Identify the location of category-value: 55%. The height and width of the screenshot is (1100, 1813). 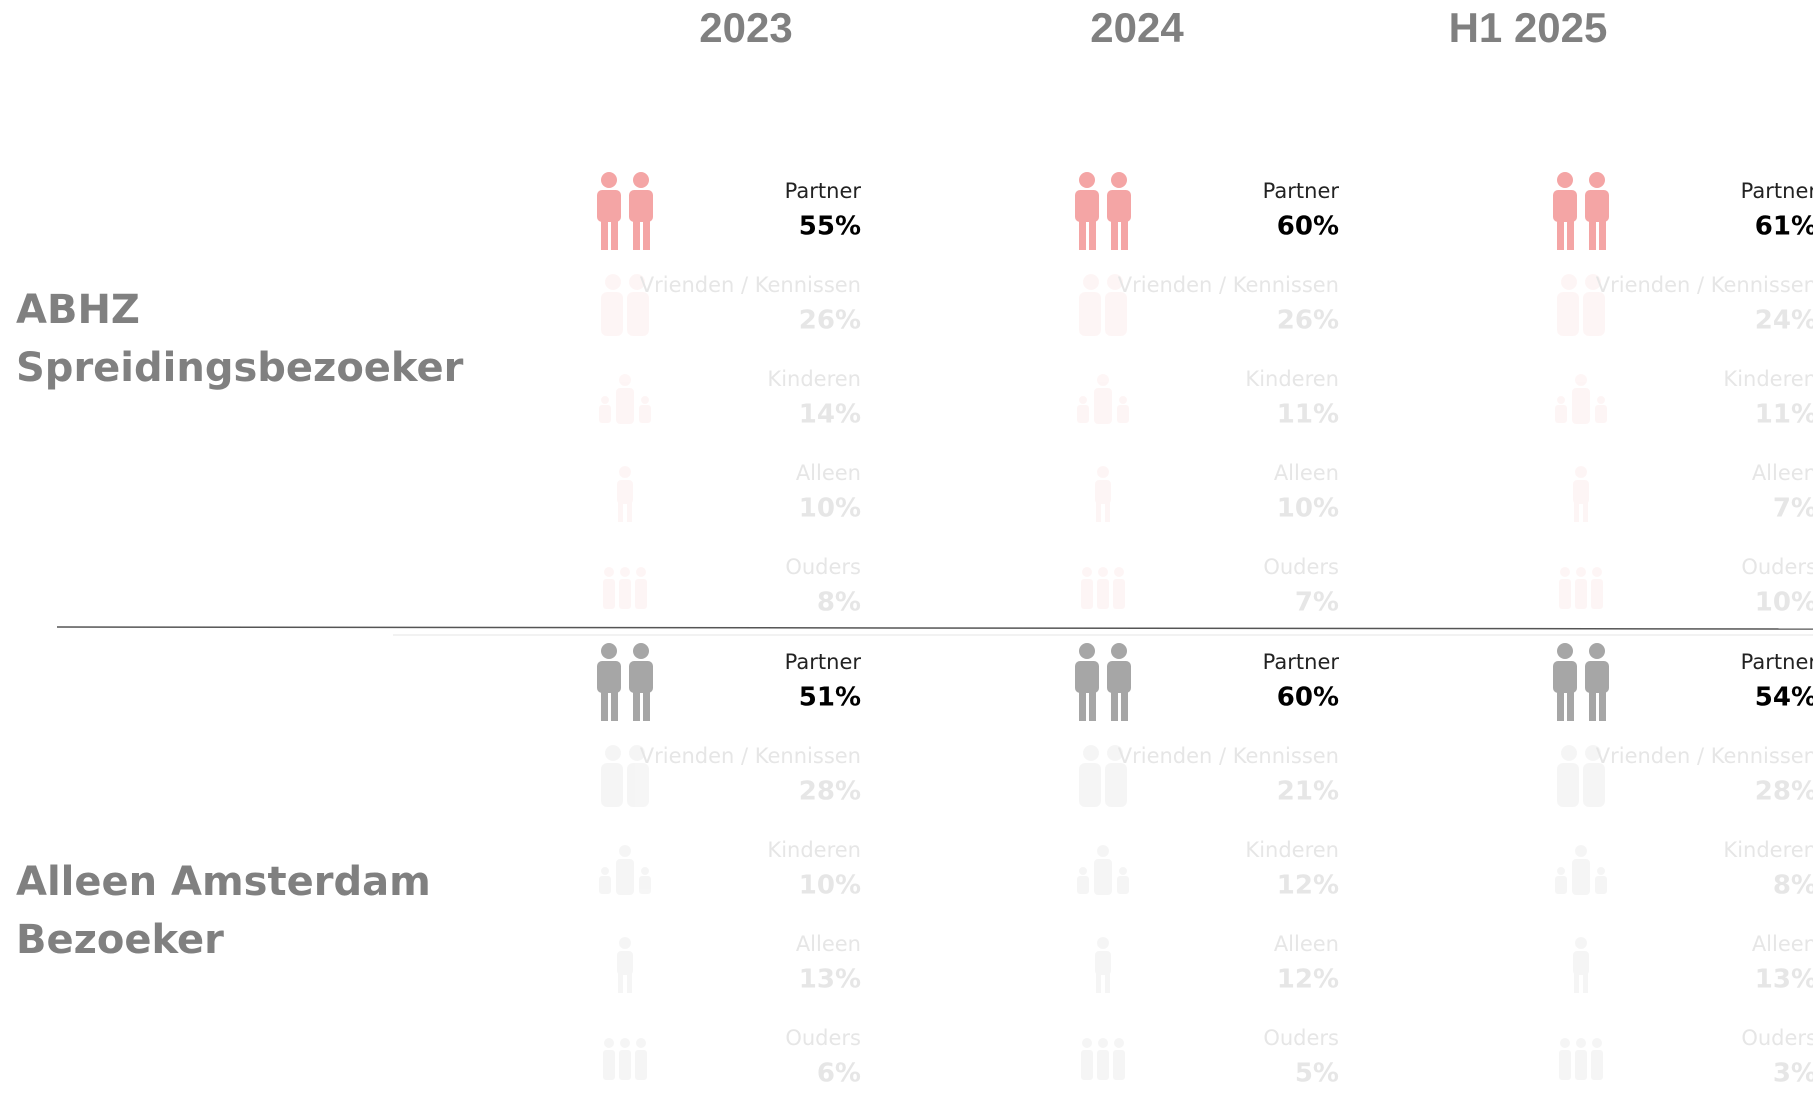
(830, 227).